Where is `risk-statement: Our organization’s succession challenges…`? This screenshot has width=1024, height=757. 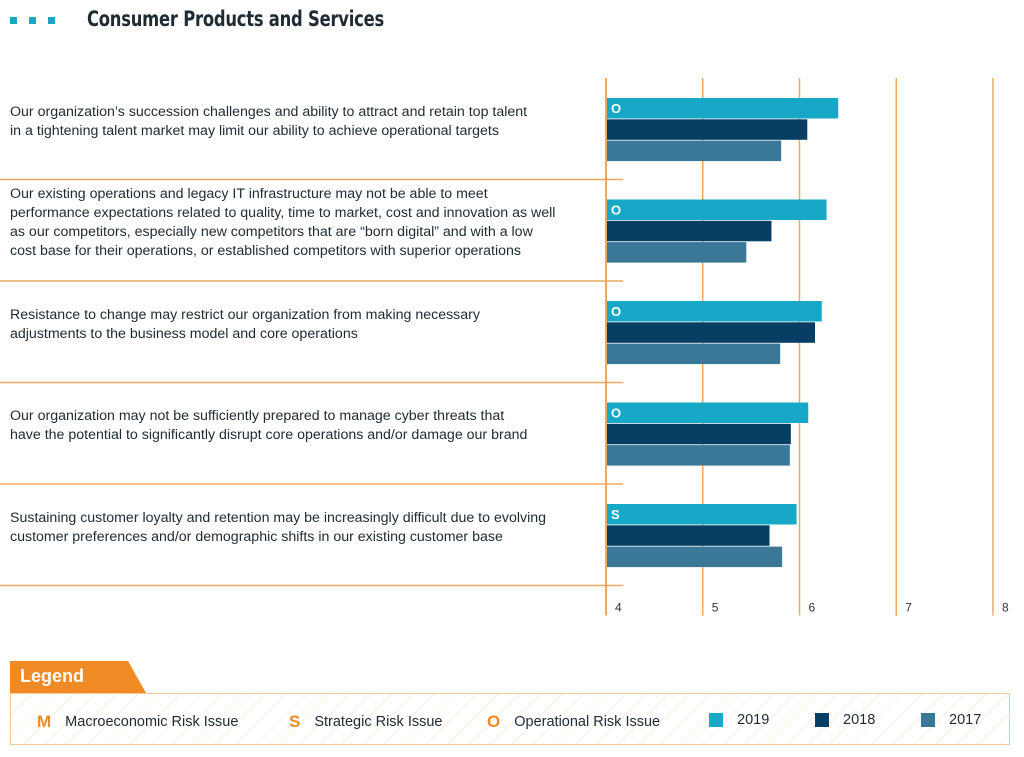
risk-statement: Our organization’s succession challenges… is located at coordinates (300, 122).